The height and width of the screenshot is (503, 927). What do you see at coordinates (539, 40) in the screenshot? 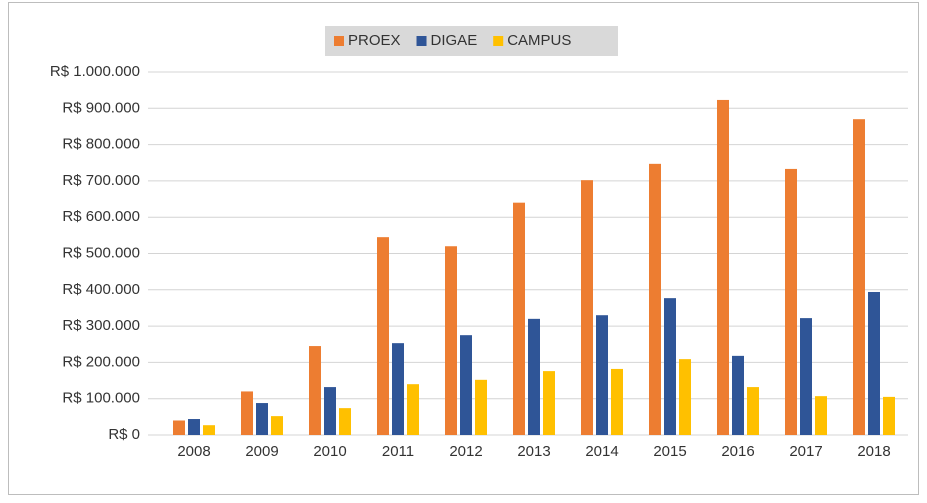
I see `legend-label: CAMPUS` at bounding box center [539, 40].